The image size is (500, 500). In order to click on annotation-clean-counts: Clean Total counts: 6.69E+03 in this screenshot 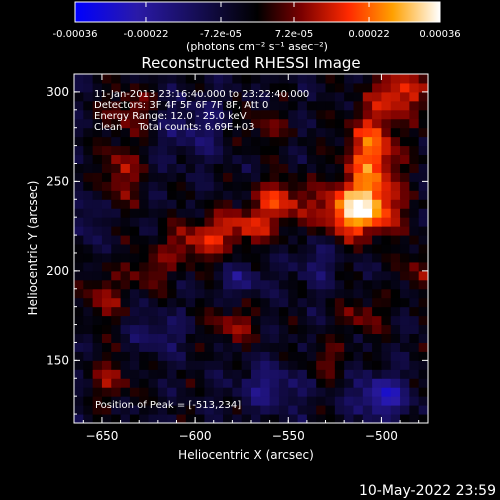, I will do `click(174, 127)`.